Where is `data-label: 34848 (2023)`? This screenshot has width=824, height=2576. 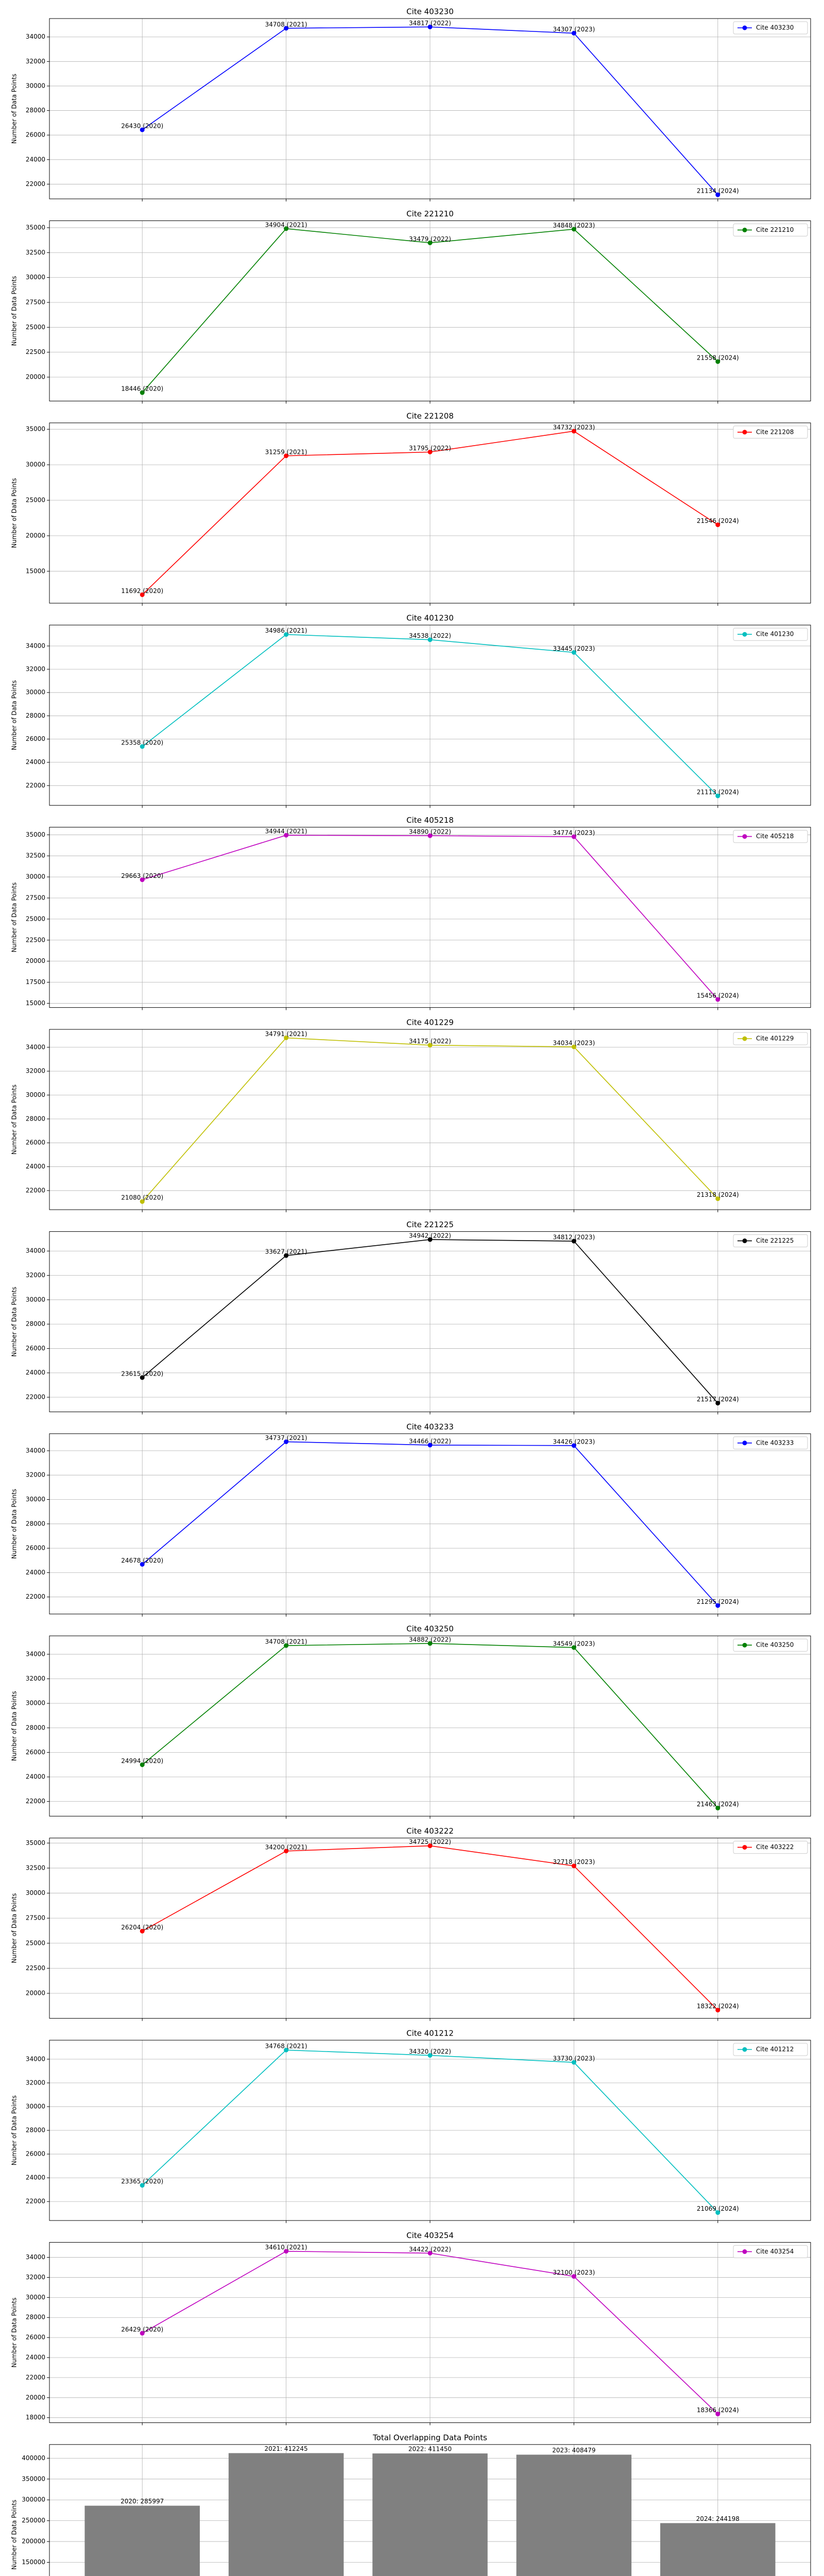
data-label: 34848 (2023) is located at coordinates (574, 225).